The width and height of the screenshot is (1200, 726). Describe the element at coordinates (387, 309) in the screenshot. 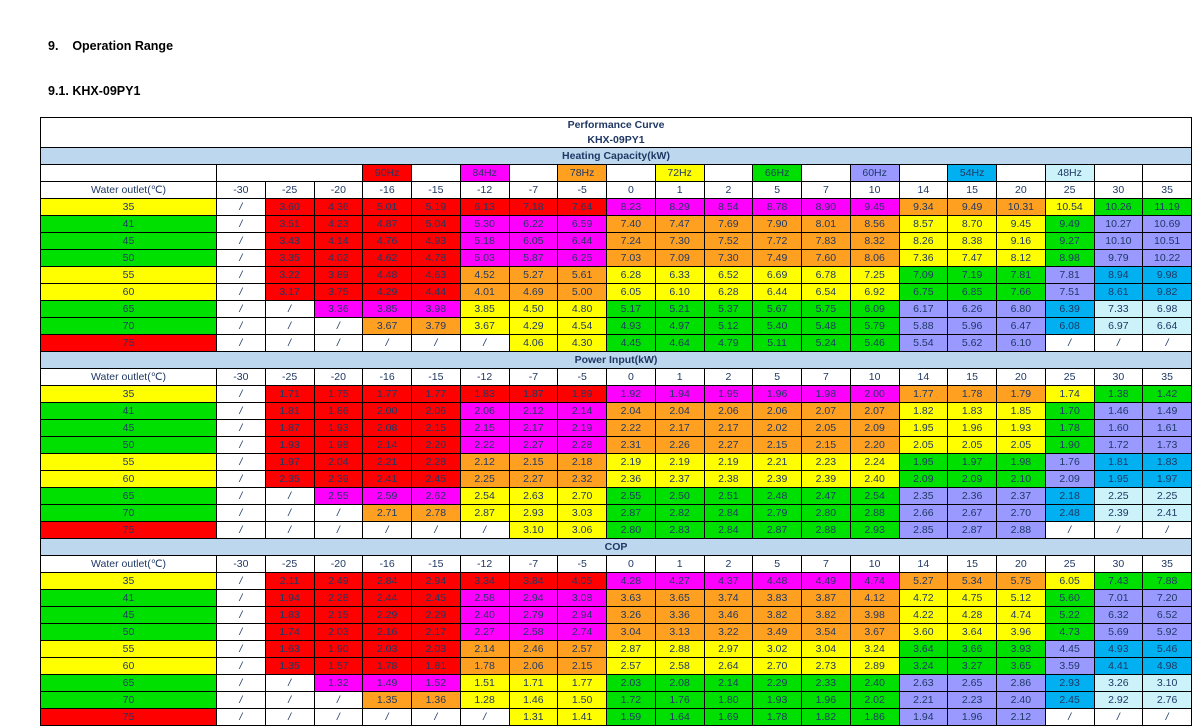

I see `value-cell: 3.85` at that location.